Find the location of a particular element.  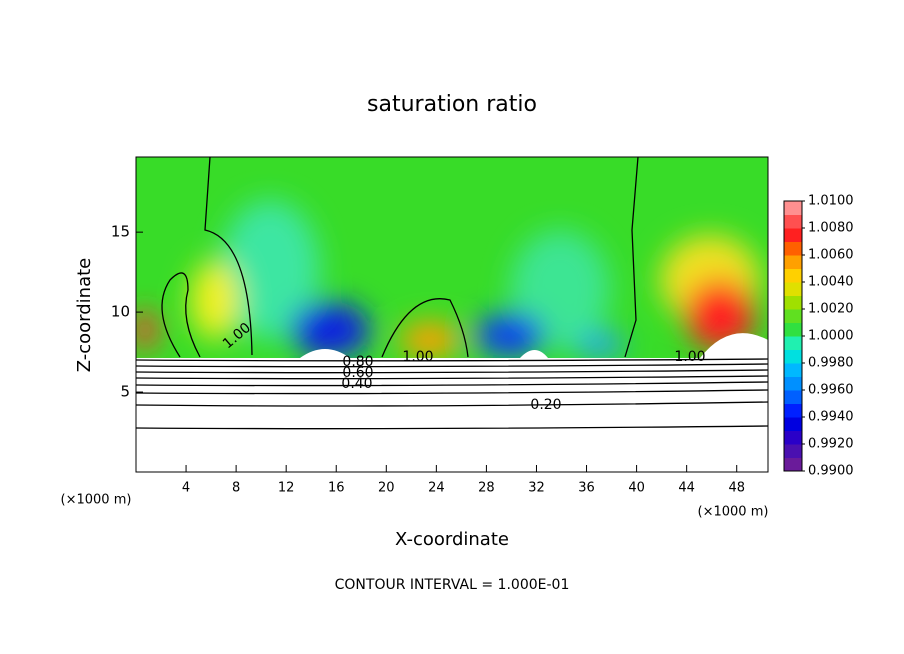

contour-label: 0.80 is located at coordinates (357, 362).